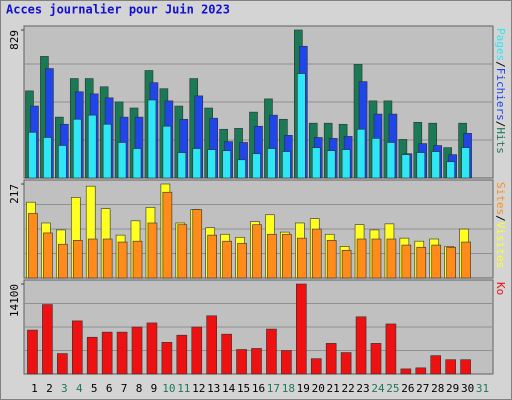  Describe the element at coordinates (273, 388) in the screenshot. I see `x-tick-label: 17` at that location.